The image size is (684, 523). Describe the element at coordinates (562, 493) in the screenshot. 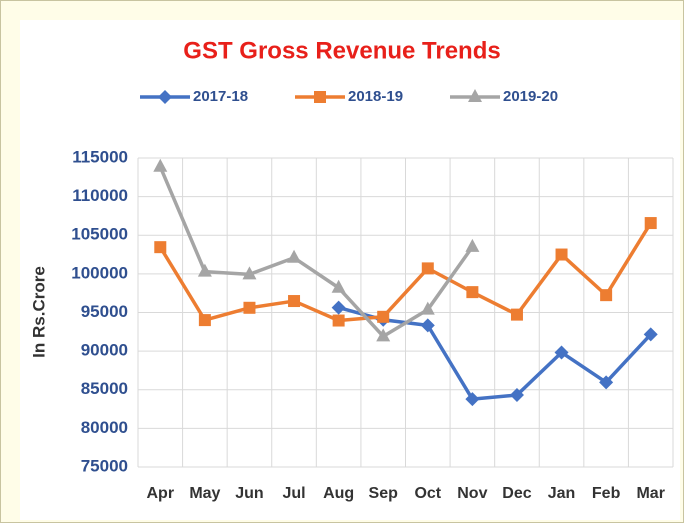

I see `x-tick-label: Jan` at that location.